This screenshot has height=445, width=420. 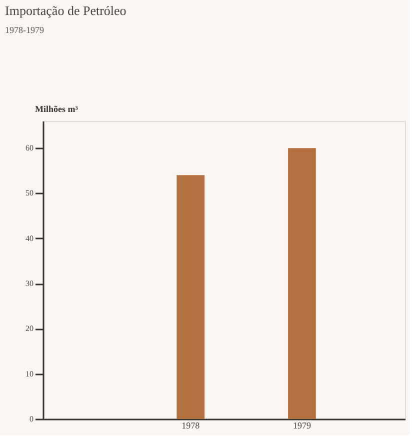 What do you see at coordinates (56, 109) in the screenshot?
I see `y-axis-title: Milhões m³` at bounding box center [56, 109].